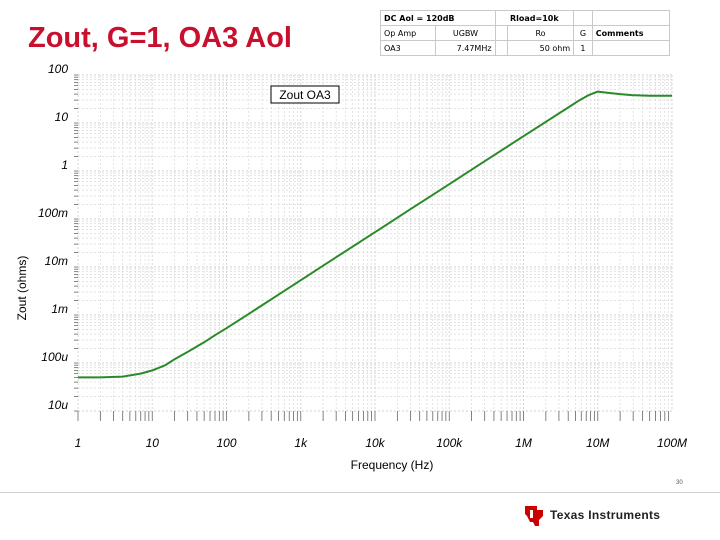 This screenshot has width=720, height=540. What do you see at coordinates (58, 69) in the screenshot?
I see `y-tick-label: 100` at bounding box center [58, 69].